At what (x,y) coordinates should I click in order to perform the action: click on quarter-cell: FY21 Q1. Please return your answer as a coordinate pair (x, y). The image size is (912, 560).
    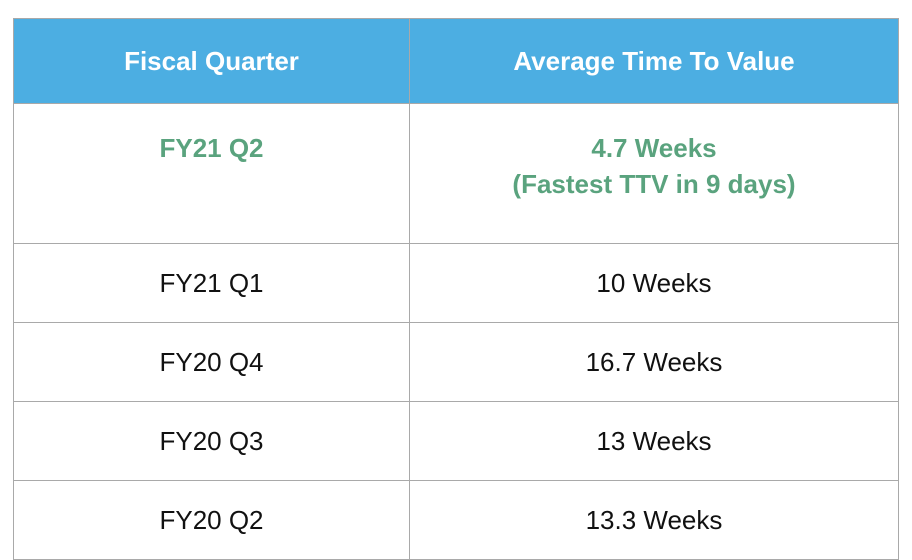
    Looking at the image, I should click on (211, 283).